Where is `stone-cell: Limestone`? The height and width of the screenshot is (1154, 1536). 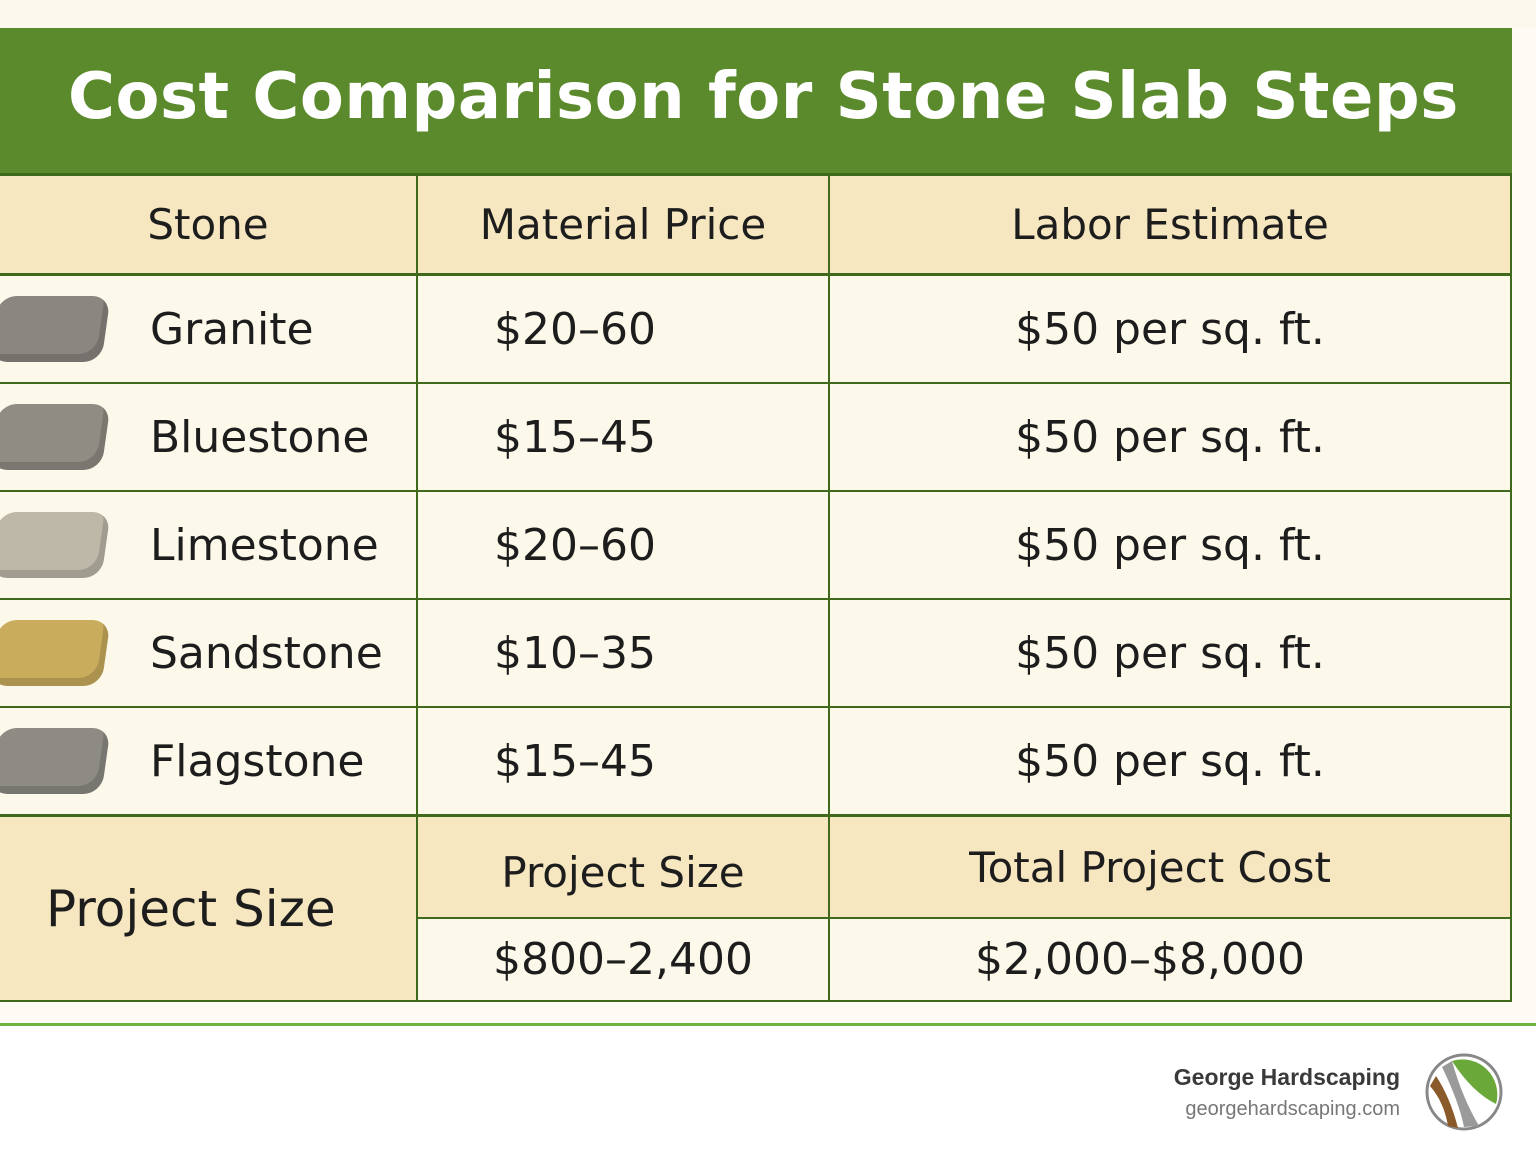 stone-cell: Limestone is located at coordinates (209, 545).